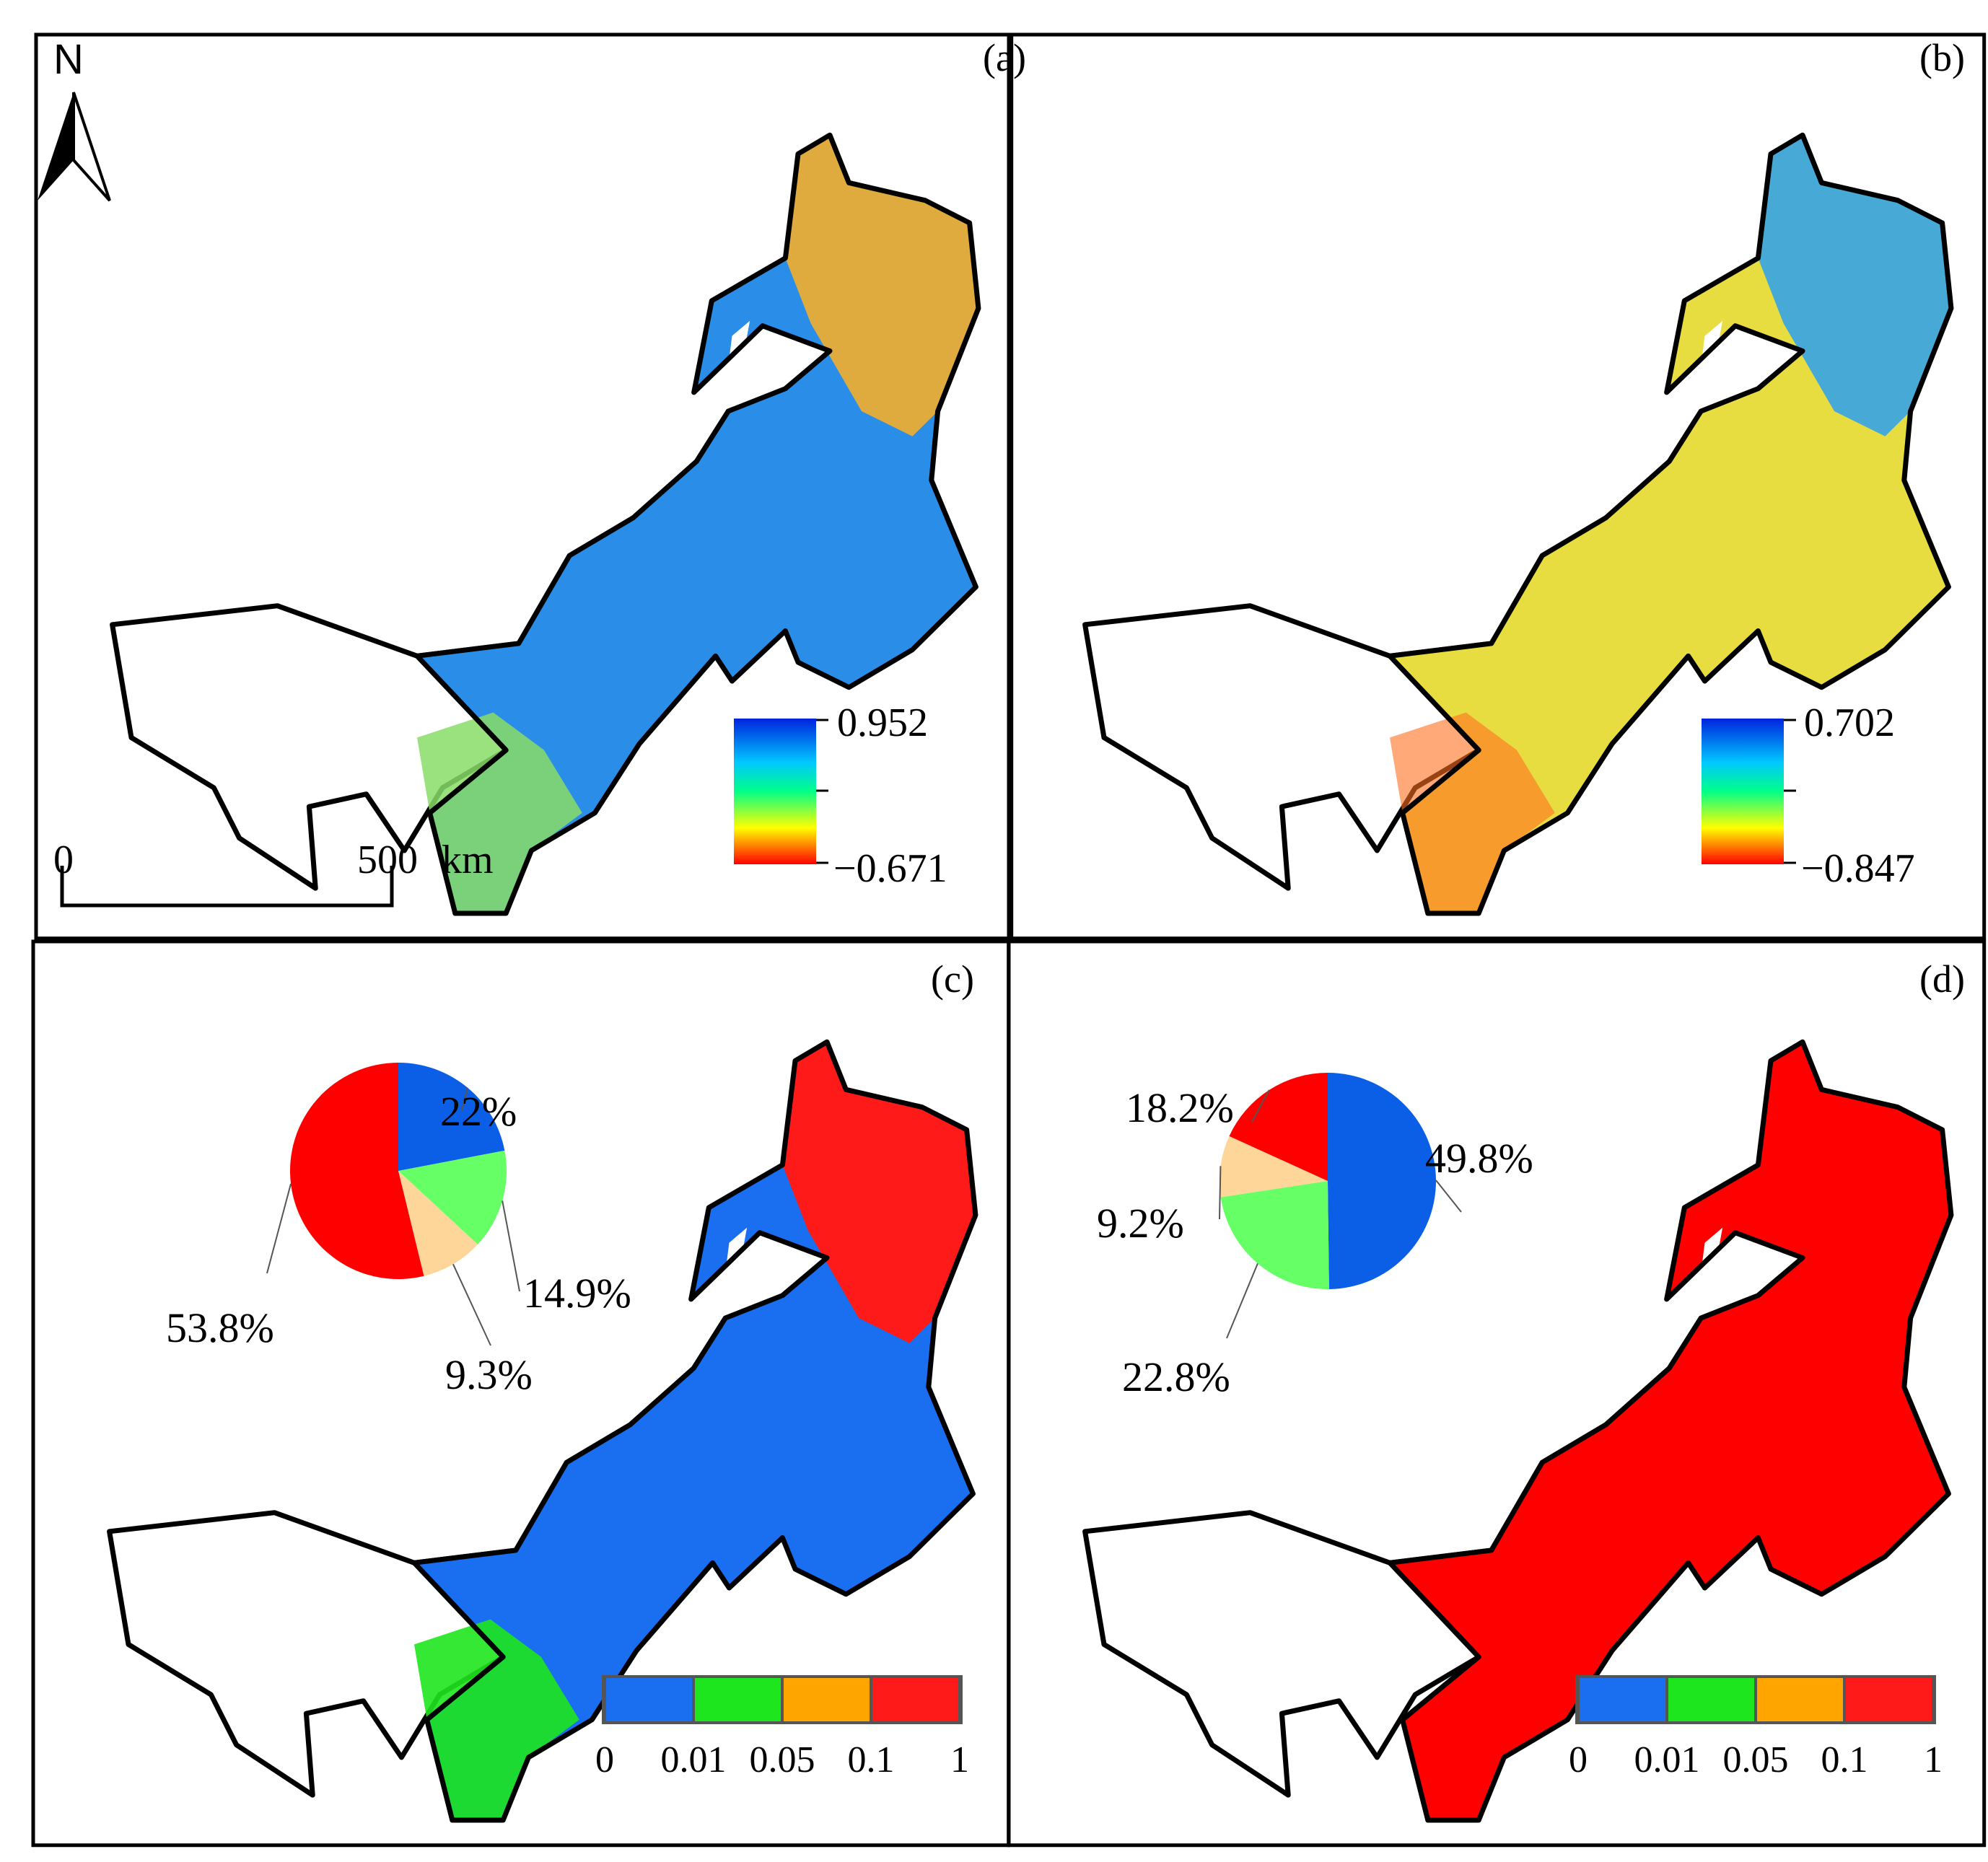 The height and width of the screenshot is (1862, 1988). Describe the element at coordinates (63, 860) in the screenshot. I see `scale-bar-start: 0` at that location.